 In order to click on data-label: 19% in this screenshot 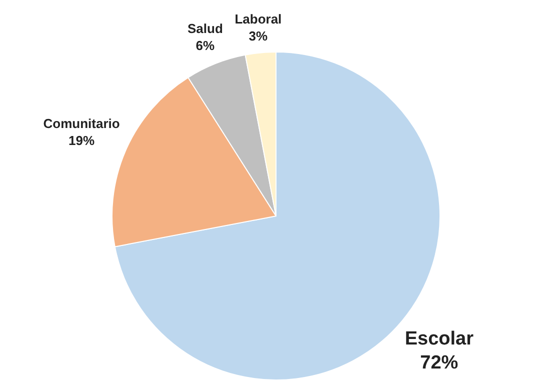, I will do `click(81, 140)`.